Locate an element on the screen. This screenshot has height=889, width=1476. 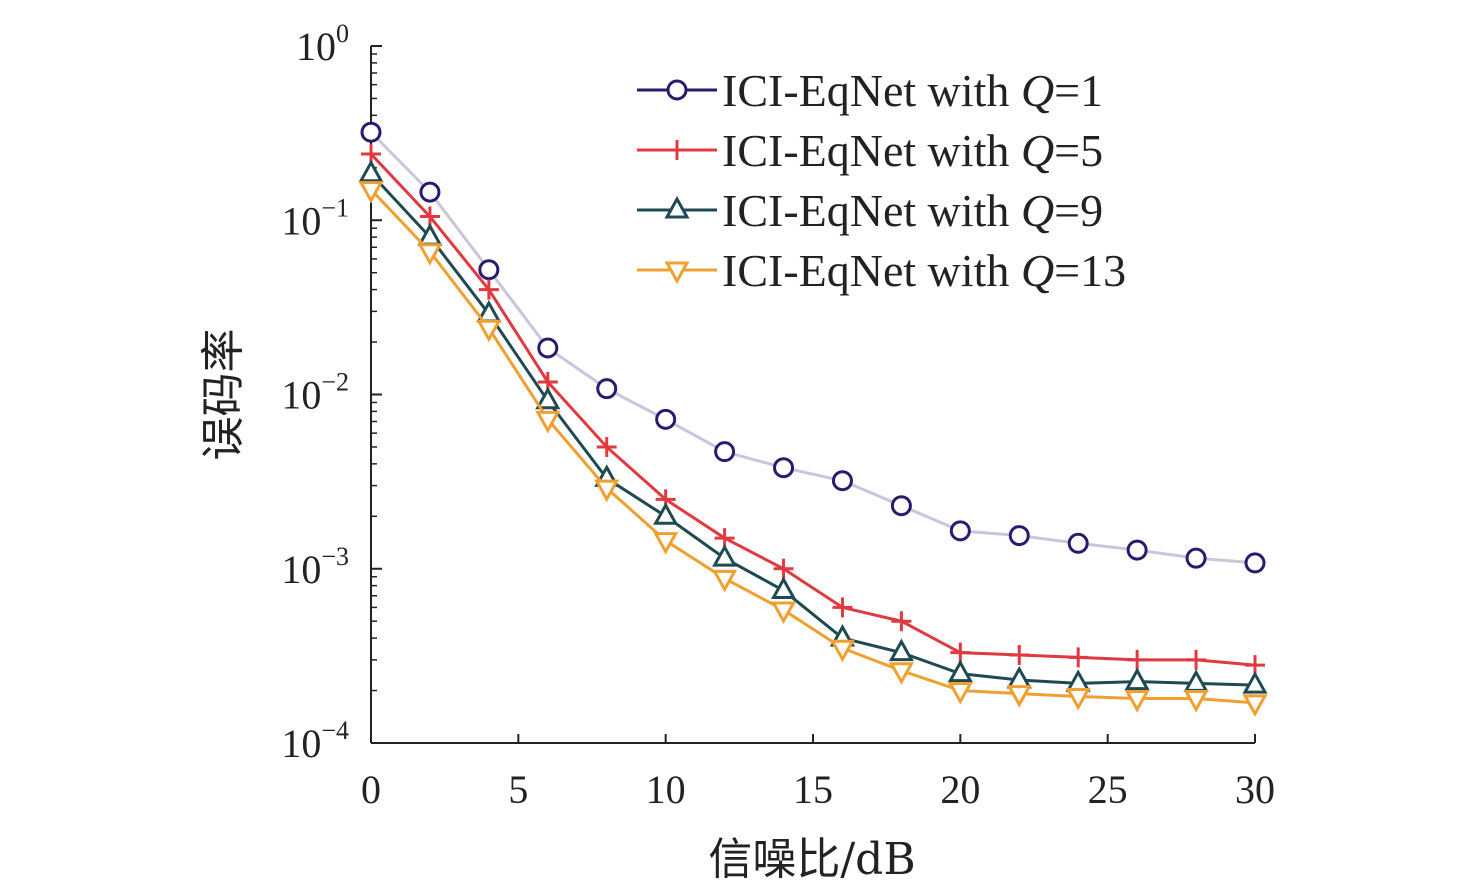
legend-entry-3: ICI-EqNet with Q=9 is located at coordinates (870, 210).